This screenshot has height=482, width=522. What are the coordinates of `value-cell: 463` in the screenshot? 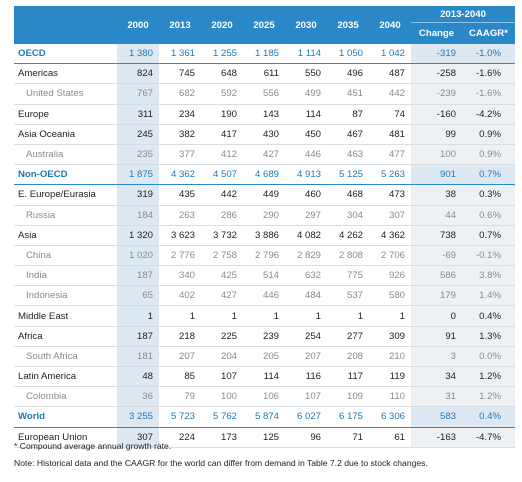 It's located at (348, 155).